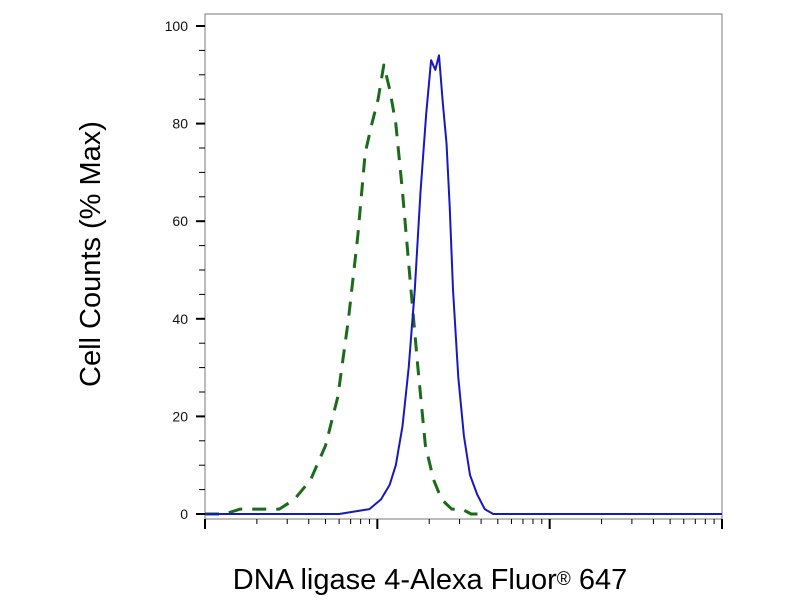 This screenshot has height=600, width=800. Describe the element at coordinates (463, 524) in the screenshot. I see `x-axis` at that location.